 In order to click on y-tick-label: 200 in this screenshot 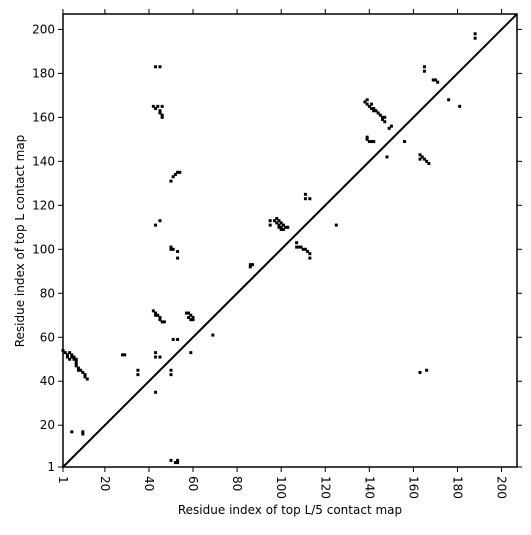, I will do `click(43, 29)`.